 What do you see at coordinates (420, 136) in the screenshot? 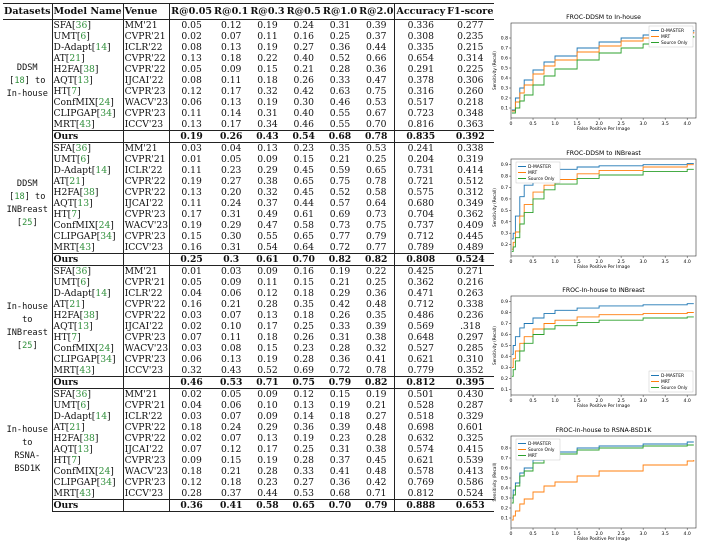
I see `metric-cell-ours: 0.835` at bounding box center [420, 136].